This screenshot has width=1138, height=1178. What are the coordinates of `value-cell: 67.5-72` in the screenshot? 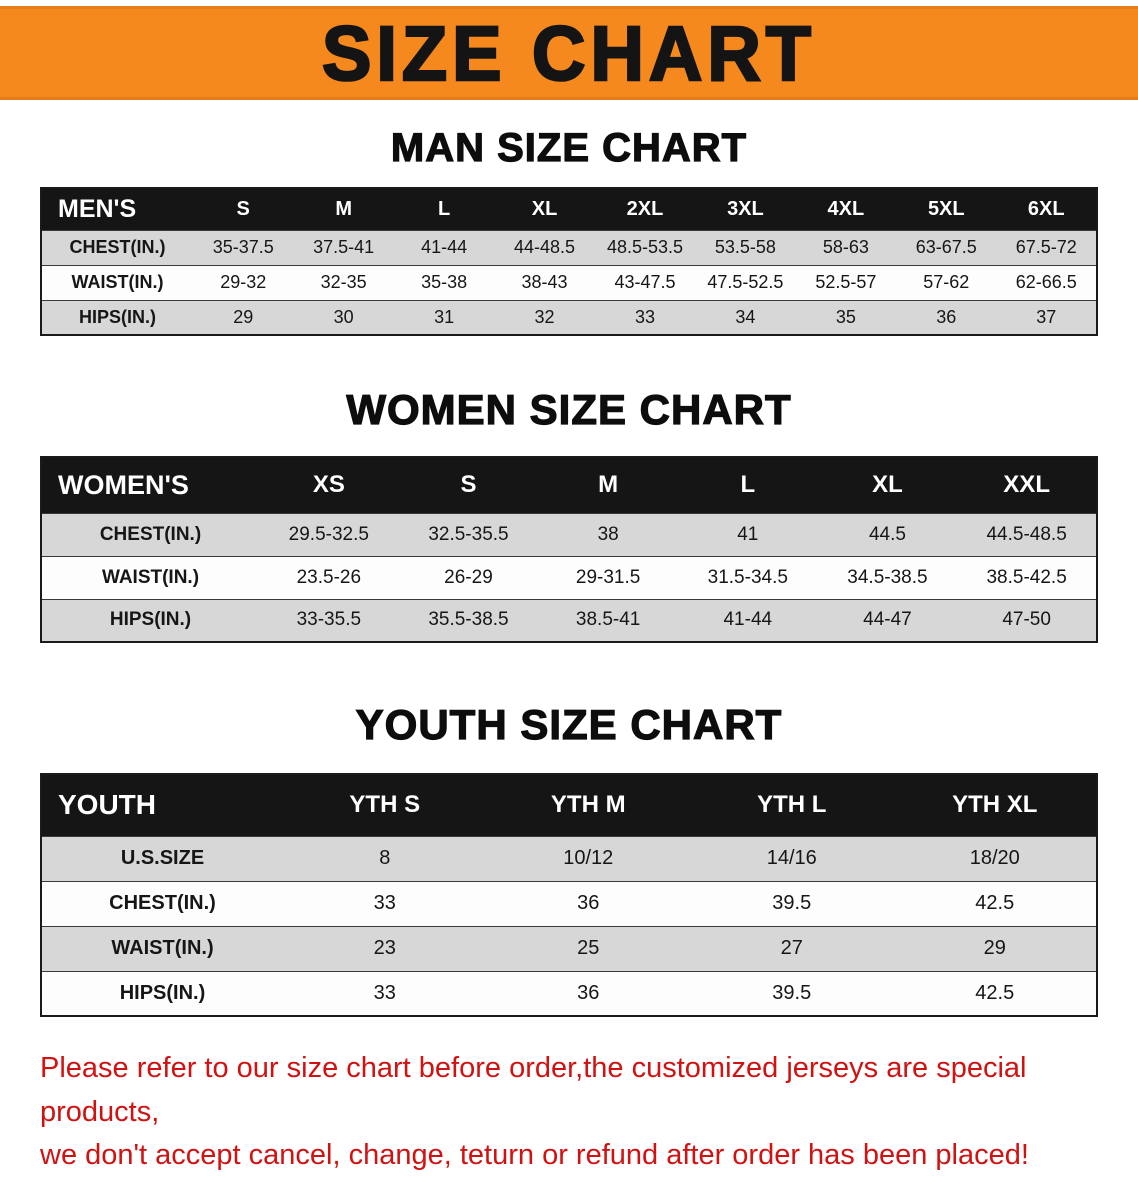 It's located at (1046, 247).